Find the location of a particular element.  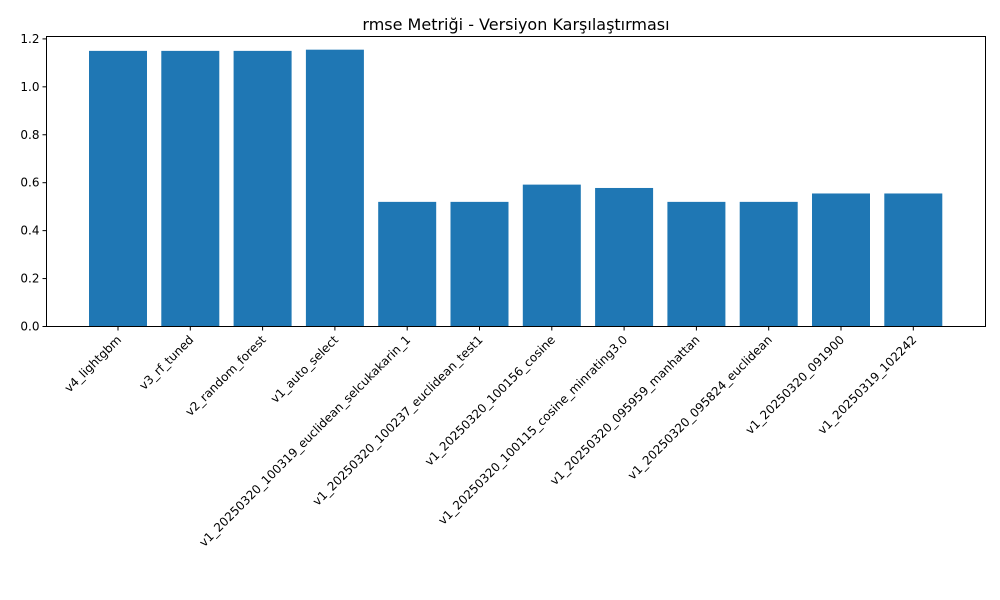

y-tick-label: 0.8 is located at coordinates (29, 135).